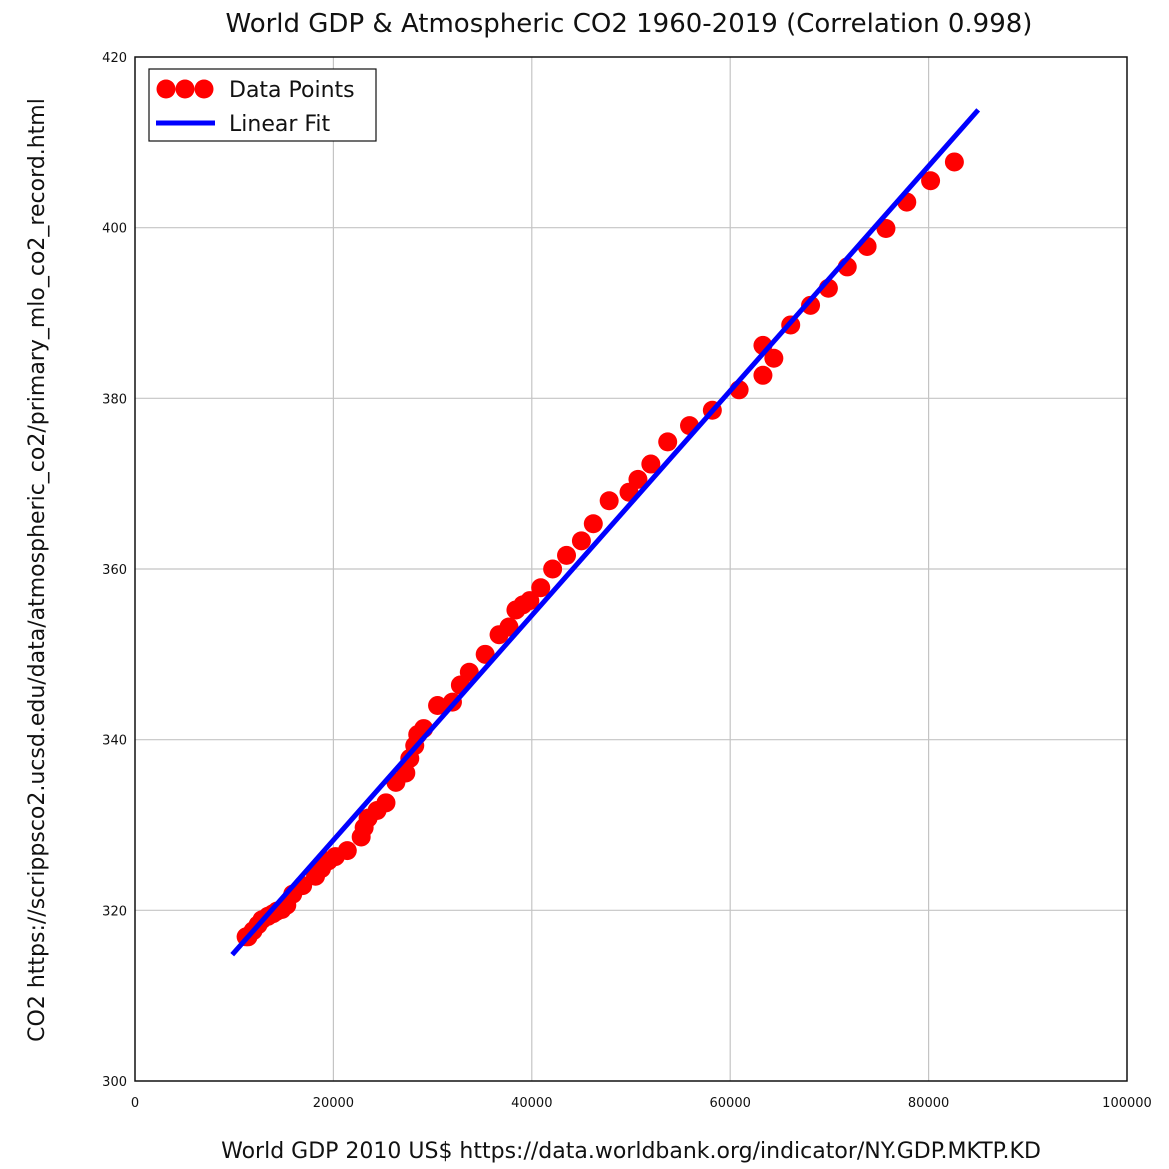 This screenshot has width=1169, height=1169. I want to click on x-tick-label: 100000, so click(1127, 1103).